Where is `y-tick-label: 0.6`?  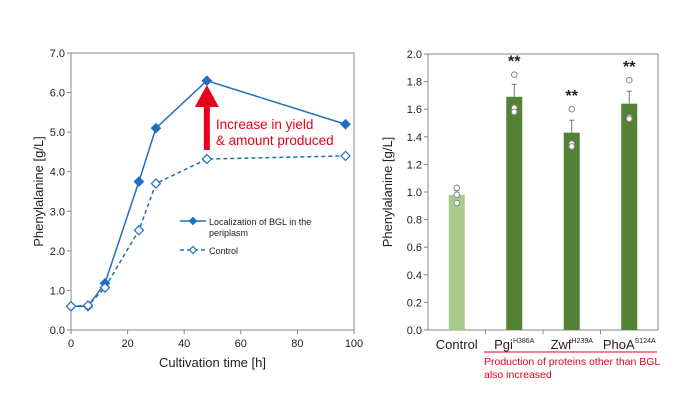
y-tick-label: 0.6 is located at coordinates (414, 248).